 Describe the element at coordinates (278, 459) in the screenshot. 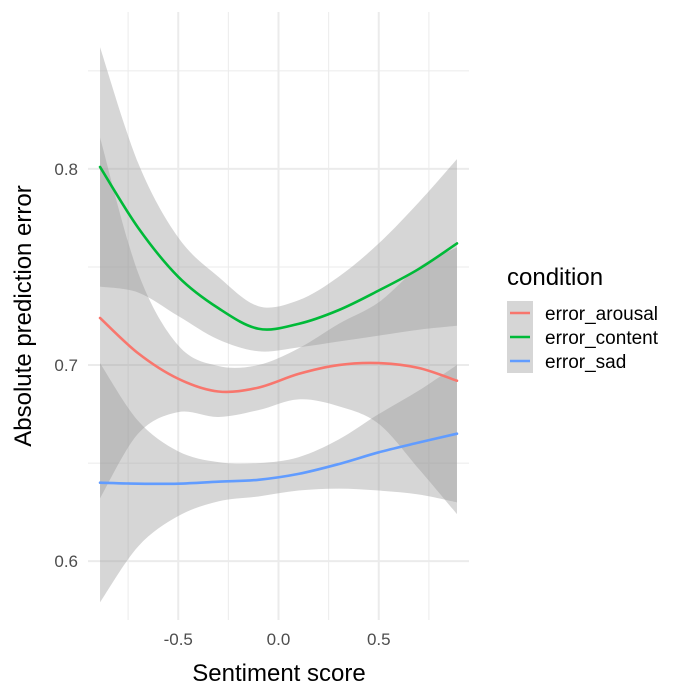

I see `series-line-error-sad` at that location.